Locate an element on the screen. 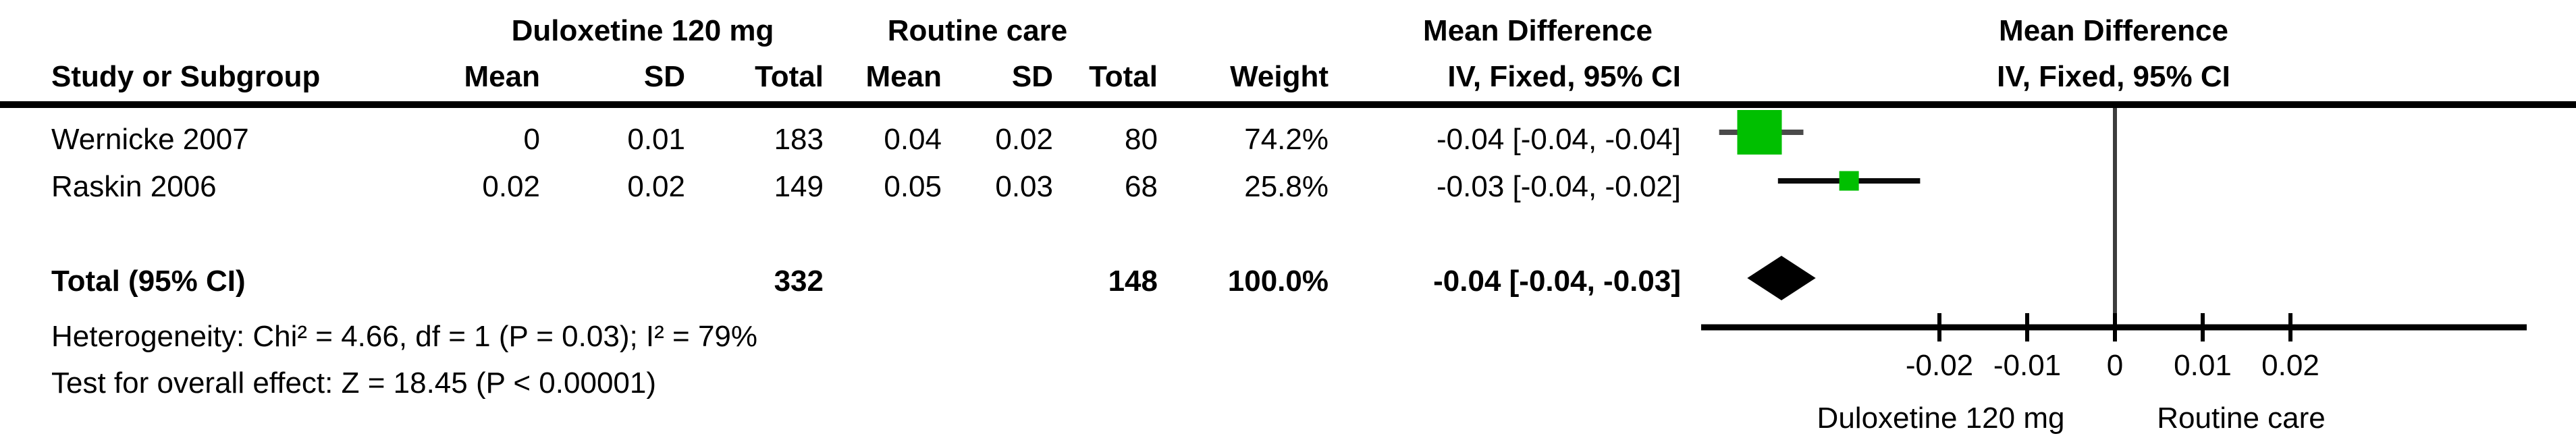  total-1: 183 is located at coordinates (799, 139).